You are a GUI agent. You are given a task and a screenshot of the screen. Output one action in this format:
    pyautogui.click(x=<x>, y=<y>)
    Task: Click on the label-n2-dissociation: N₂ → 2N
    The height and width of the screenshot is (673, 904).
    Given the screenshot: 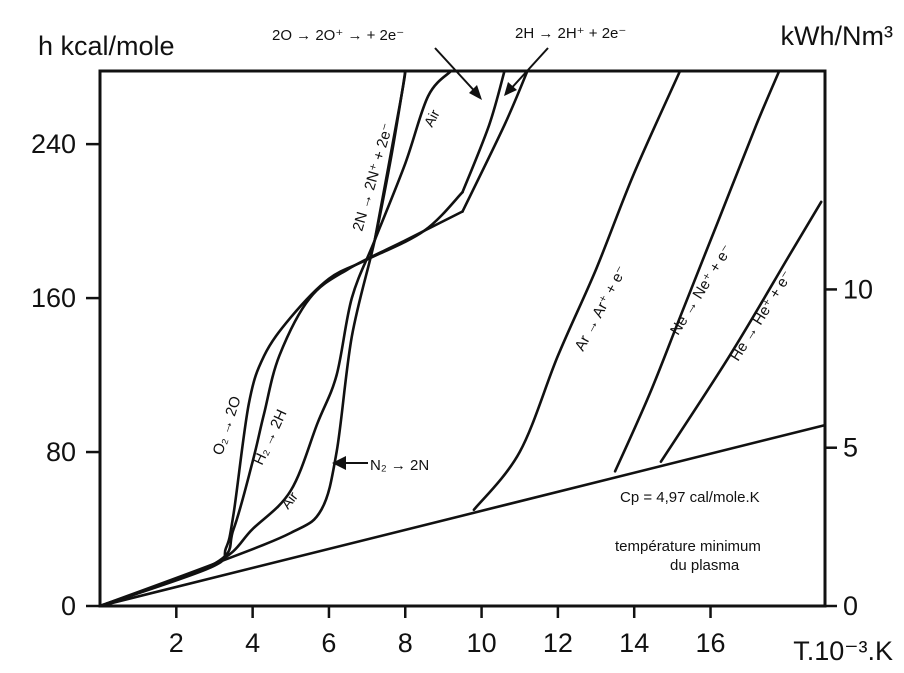 What is the action you would take?
    pyautogui.click(x=399, y=465)
    